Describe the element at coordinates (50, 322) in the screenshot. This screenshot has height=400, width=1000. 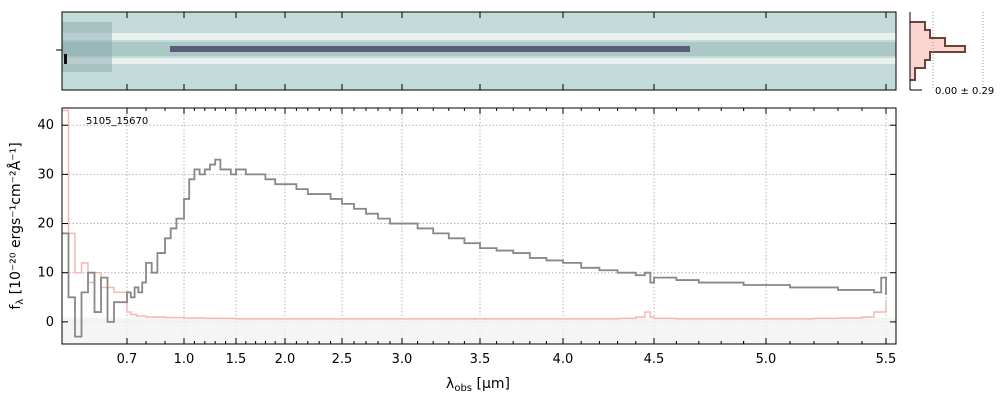
I see `y-tick-label: 0` at that location.